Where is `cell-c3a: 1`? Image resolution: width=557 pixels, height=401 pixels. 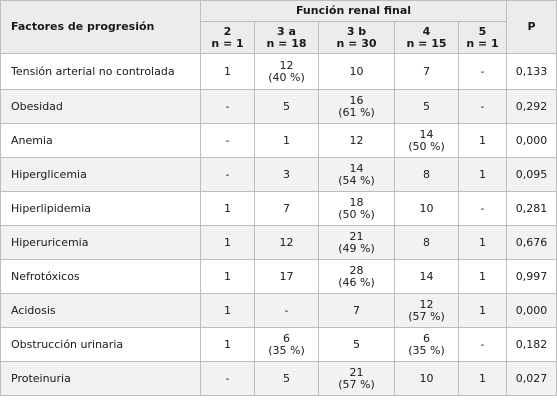 cell-c3a: 1 is located at coordinates (286, 140).